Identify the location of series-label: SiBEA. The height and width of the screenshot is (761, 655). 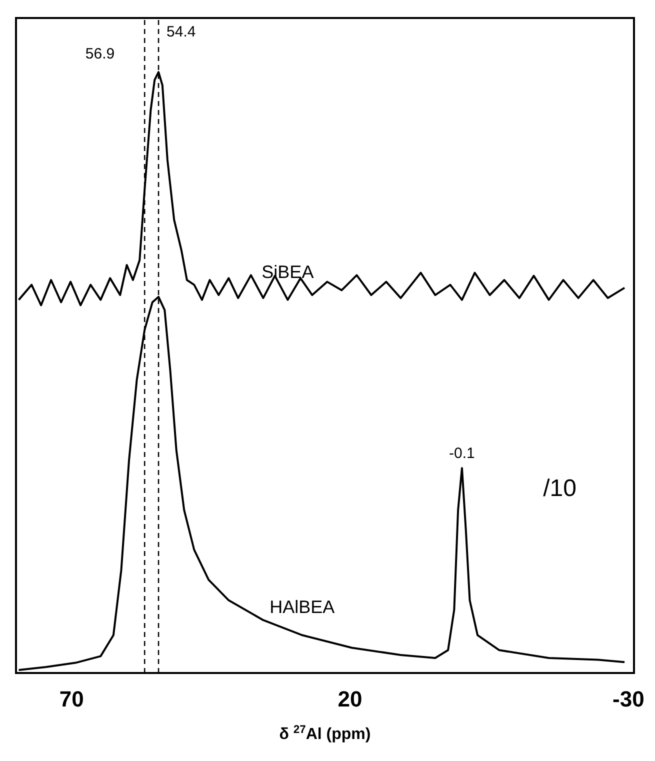
(288, 272).